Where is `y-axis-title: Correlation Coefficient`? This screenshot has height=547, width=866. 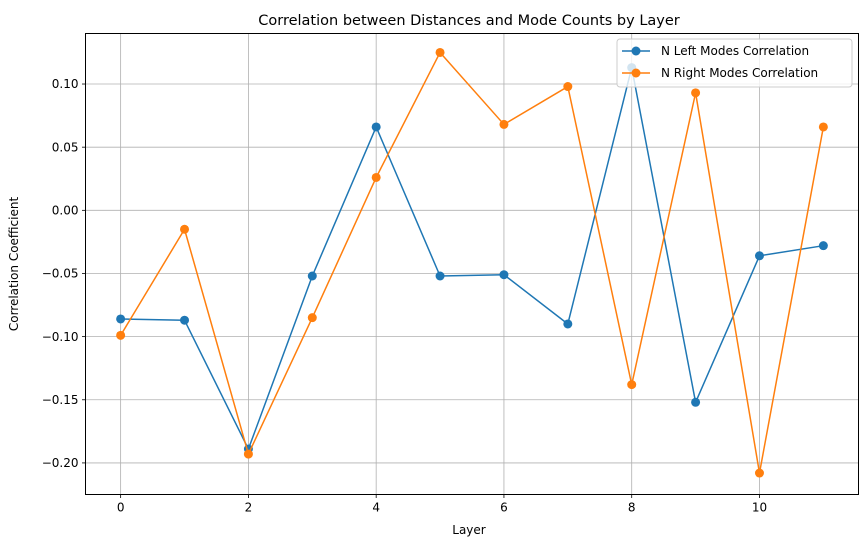
y-axis-title: Correlation Coefficient is located at coordinates (14, 264).